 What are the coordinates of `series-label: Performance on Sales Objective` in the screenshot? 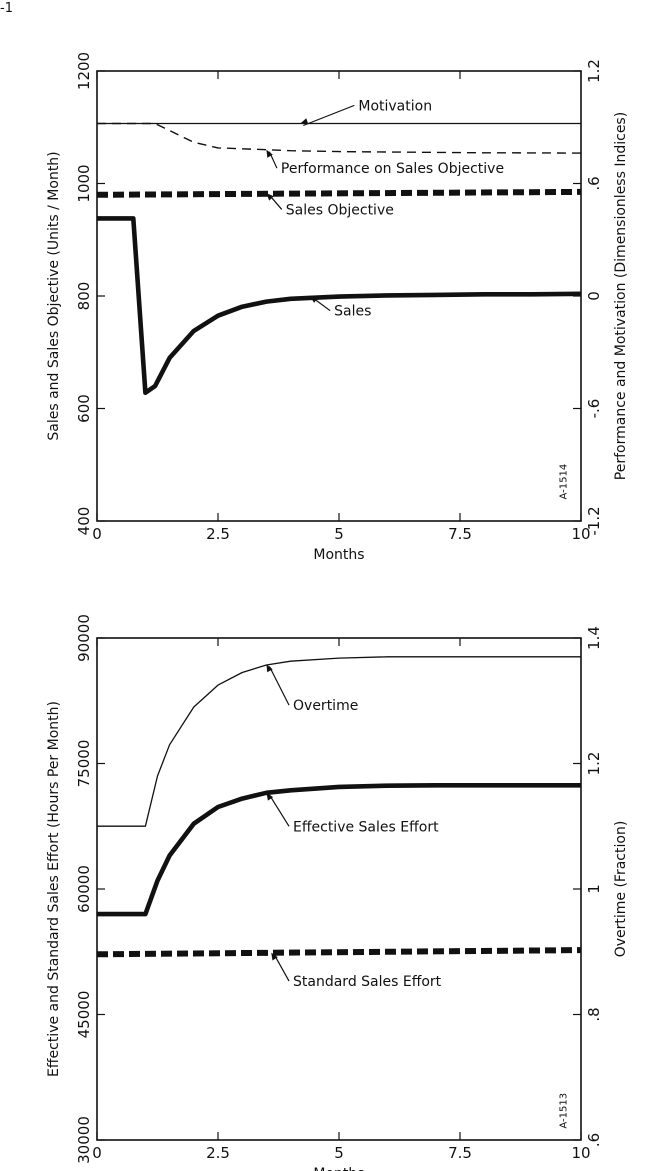 It's located at (392, 169).